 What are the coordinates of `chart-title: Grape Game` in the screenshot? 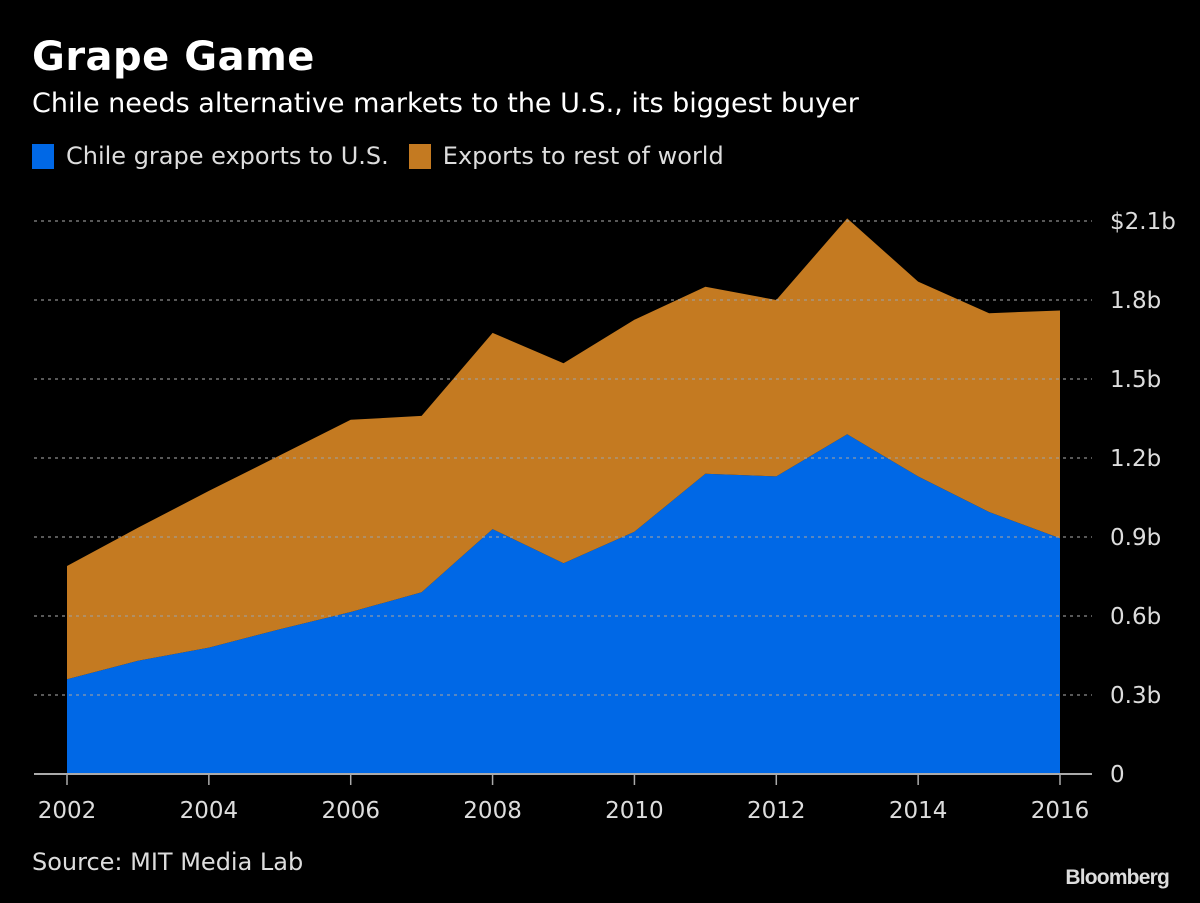 It's located at (173, 57).